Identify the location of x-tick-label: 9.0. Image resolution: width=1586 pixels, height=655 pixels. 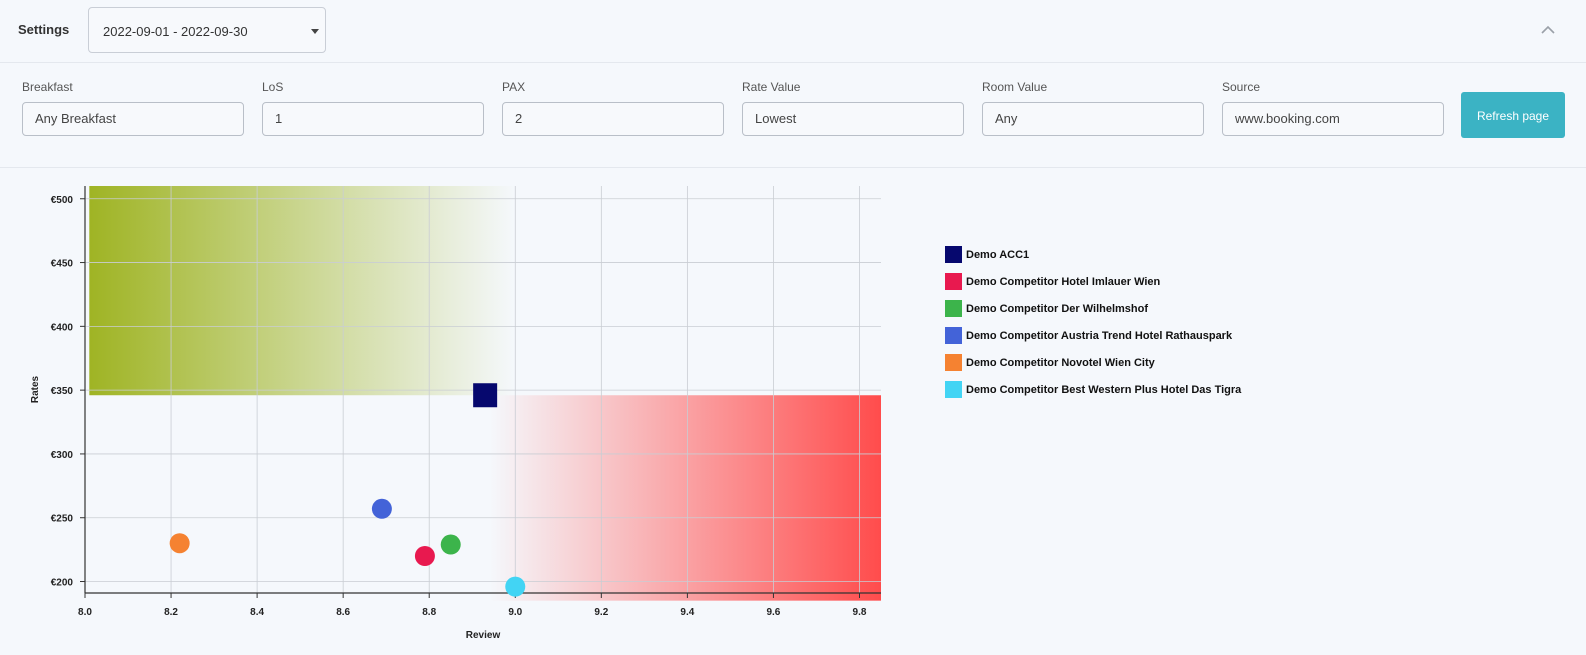
(515, 612).